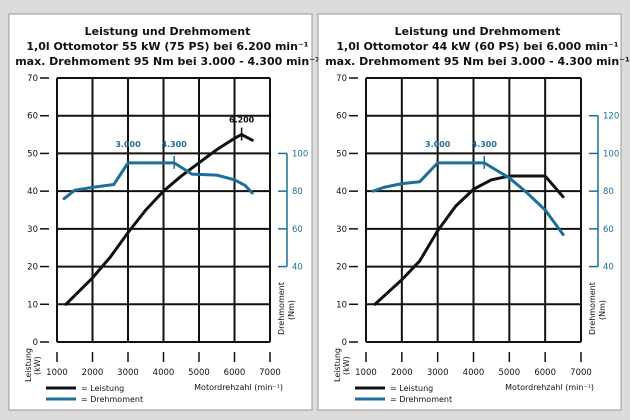  Describe the element at coordinates (242, 120) in the screenshot. I see `annotation-label: 6.200` at that location.